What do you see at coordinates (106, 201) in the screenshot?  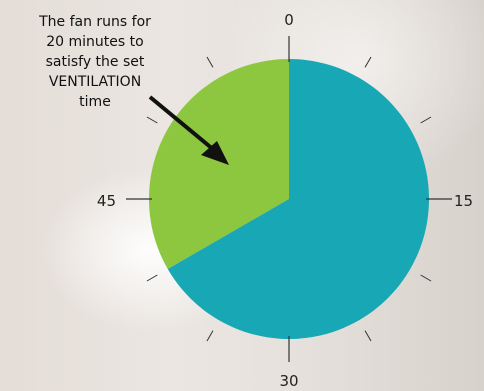 I see `dial-label-45: 45` at bounding box center [106, 201].